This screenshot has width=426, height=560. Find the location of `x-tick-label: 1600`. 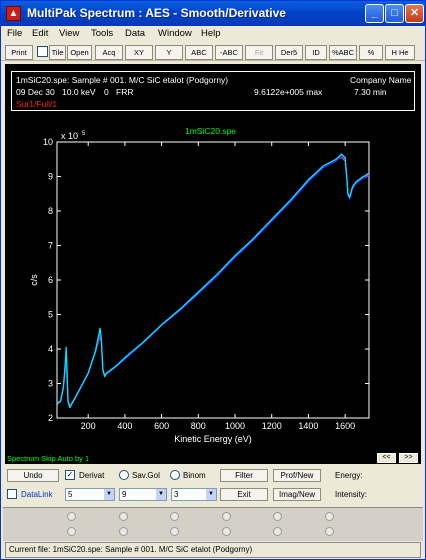

x-tick-label: 1600 is located at coordinates (345, 426).